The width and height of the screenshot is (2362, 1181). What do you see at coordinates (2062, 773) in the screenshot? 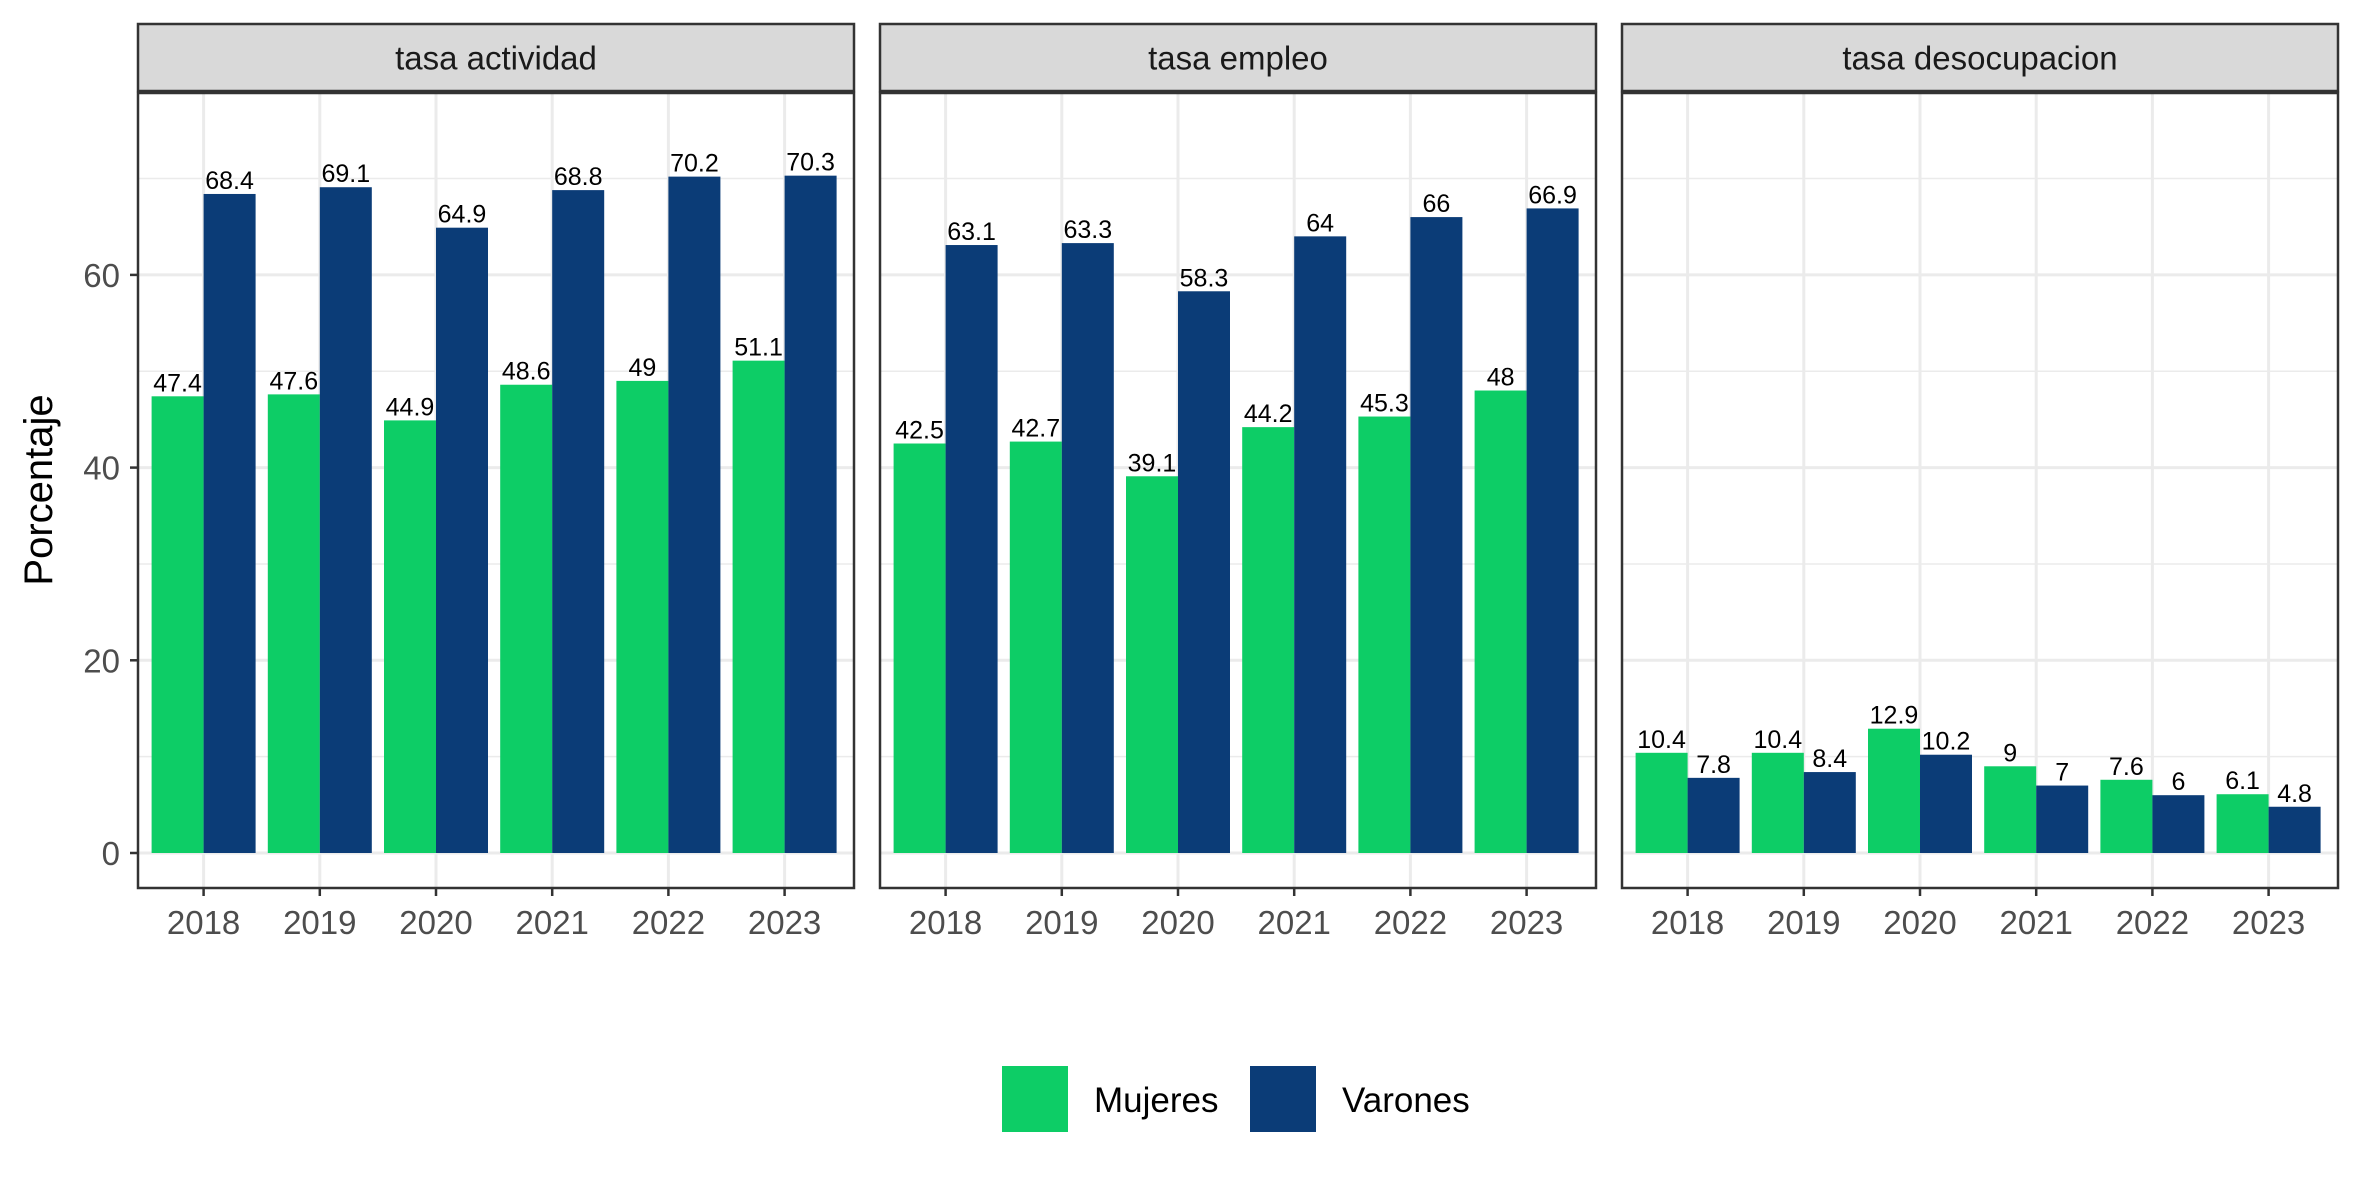
I see `data-label: 7` at bounding box center [2062, 773].